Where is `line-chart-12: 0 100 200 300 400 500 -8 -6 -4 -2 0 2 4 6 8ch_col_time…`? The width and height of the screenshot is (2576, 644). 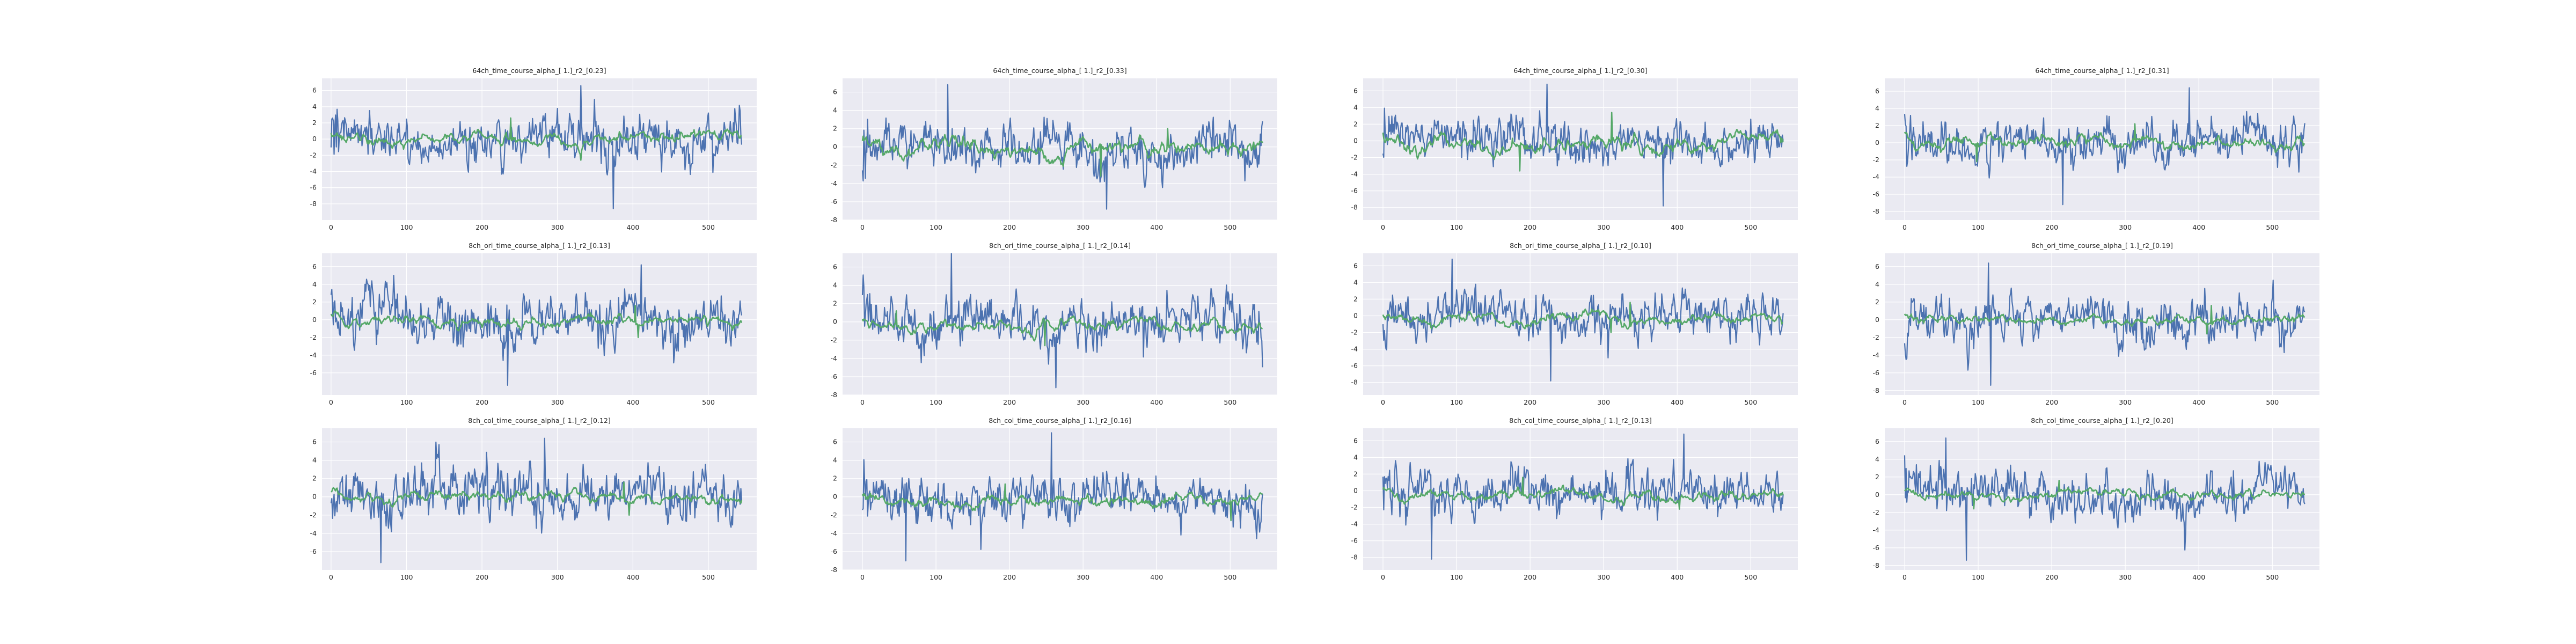 line-chart-12: 0 100 200 300 400 500 -8 -6 -4 -2 0 2 4 6 8ch_col_time… is located at coordinates (2094, 501).